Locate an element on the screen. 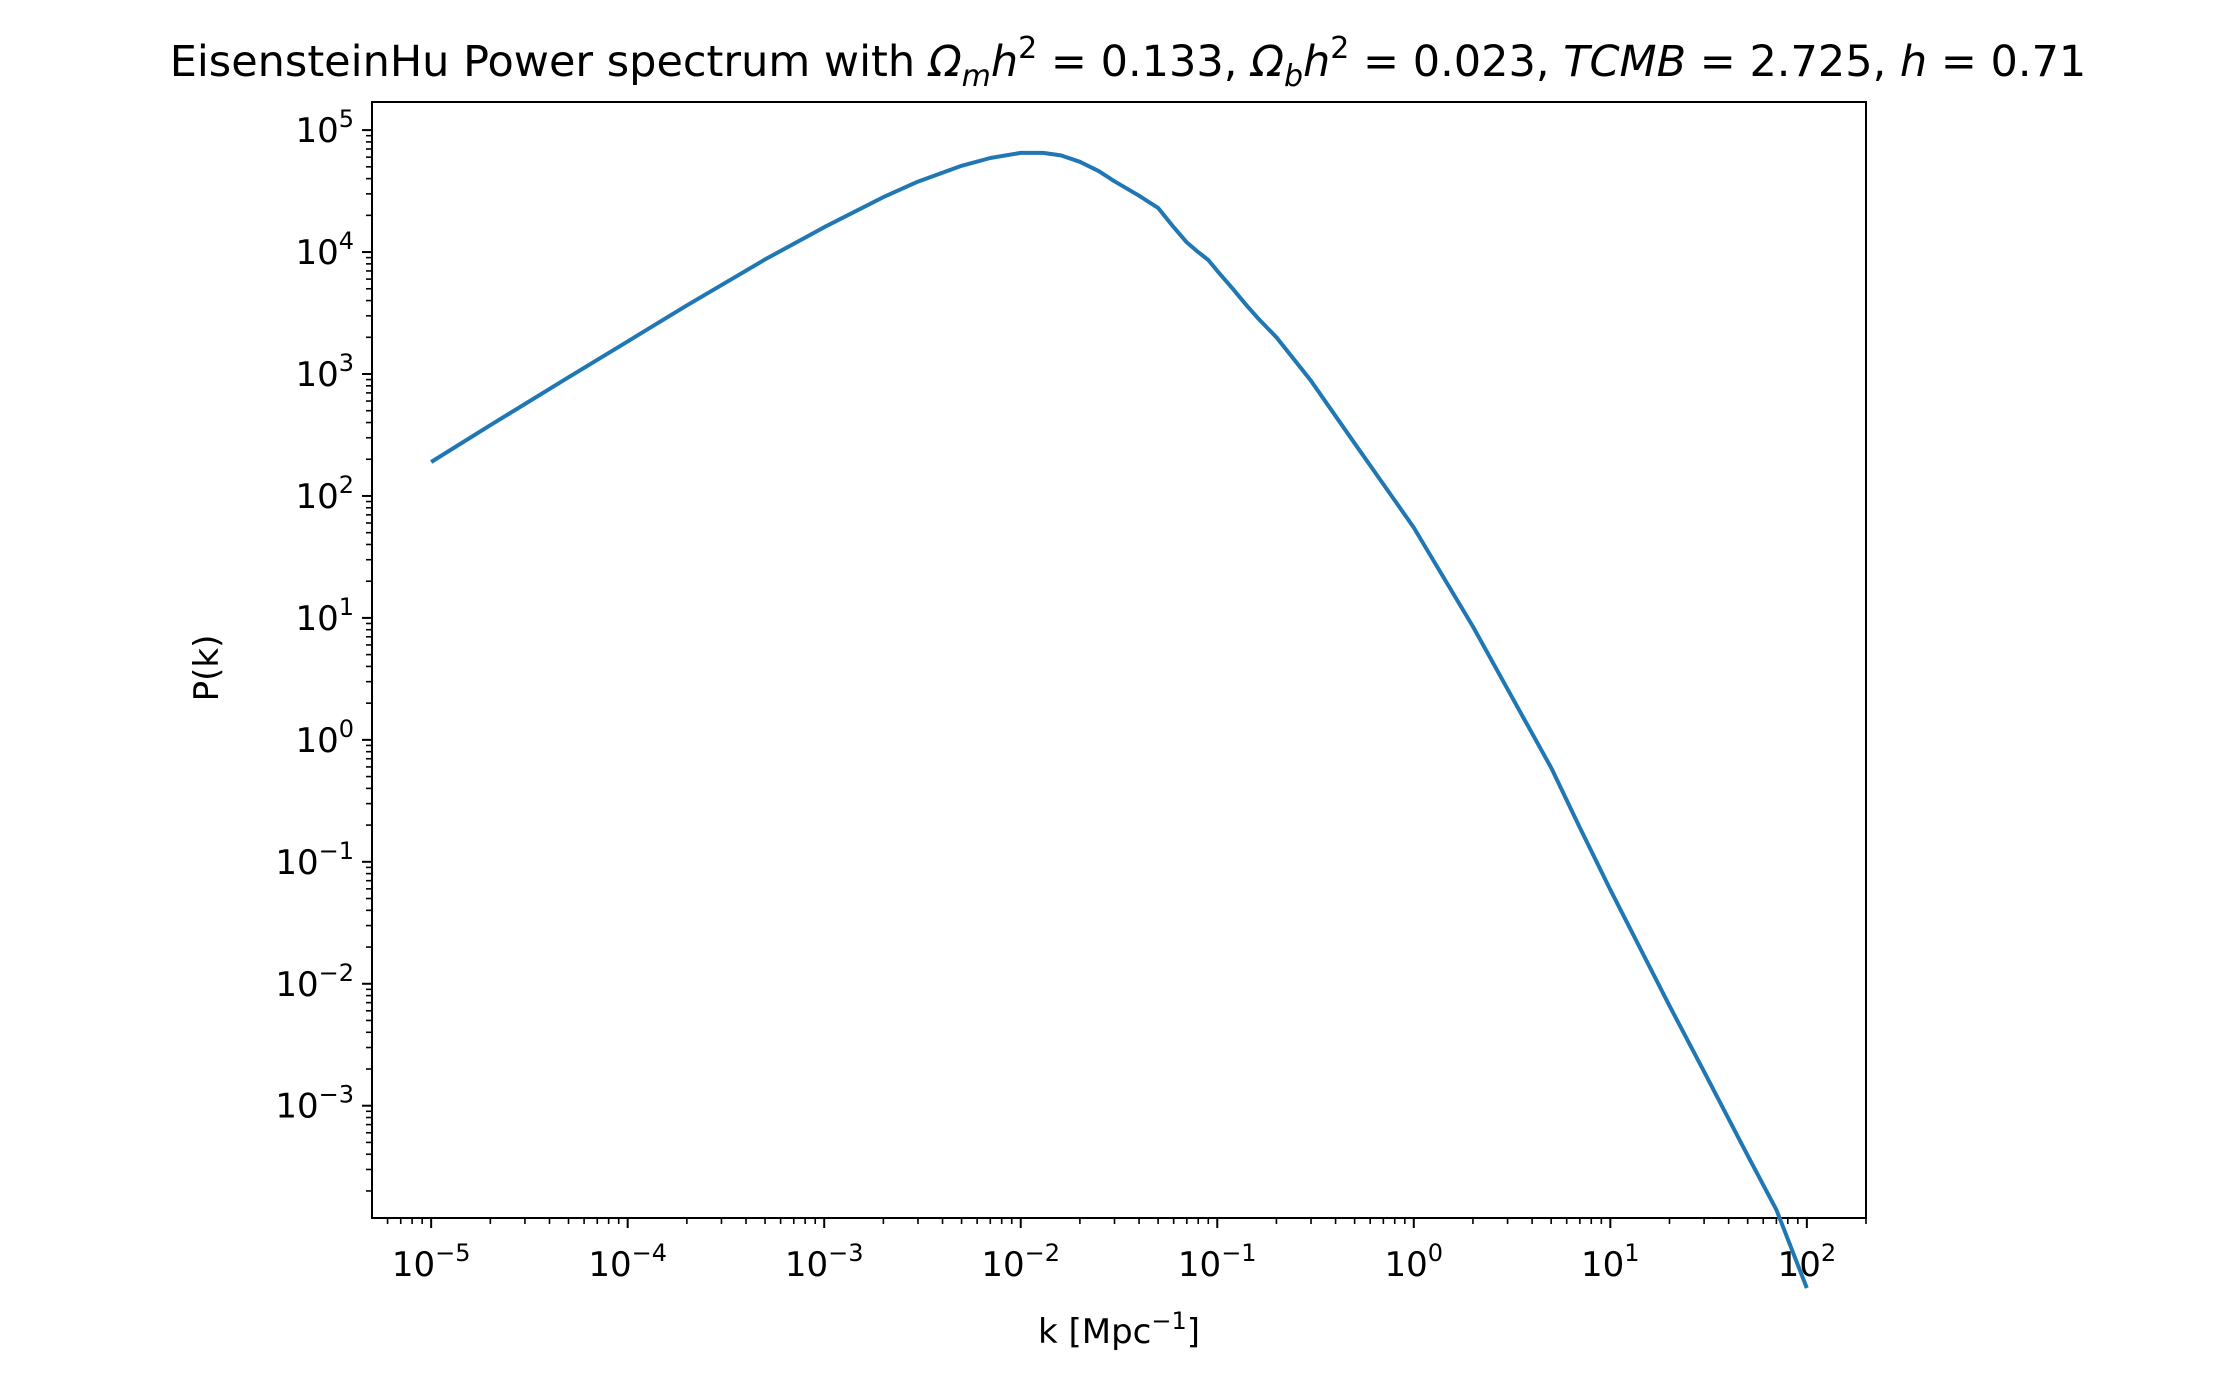 The height and width of the screenshot is (1379, 2226). x-tick-label: 10⁻⁵ is located at coordinates (431, 1262).